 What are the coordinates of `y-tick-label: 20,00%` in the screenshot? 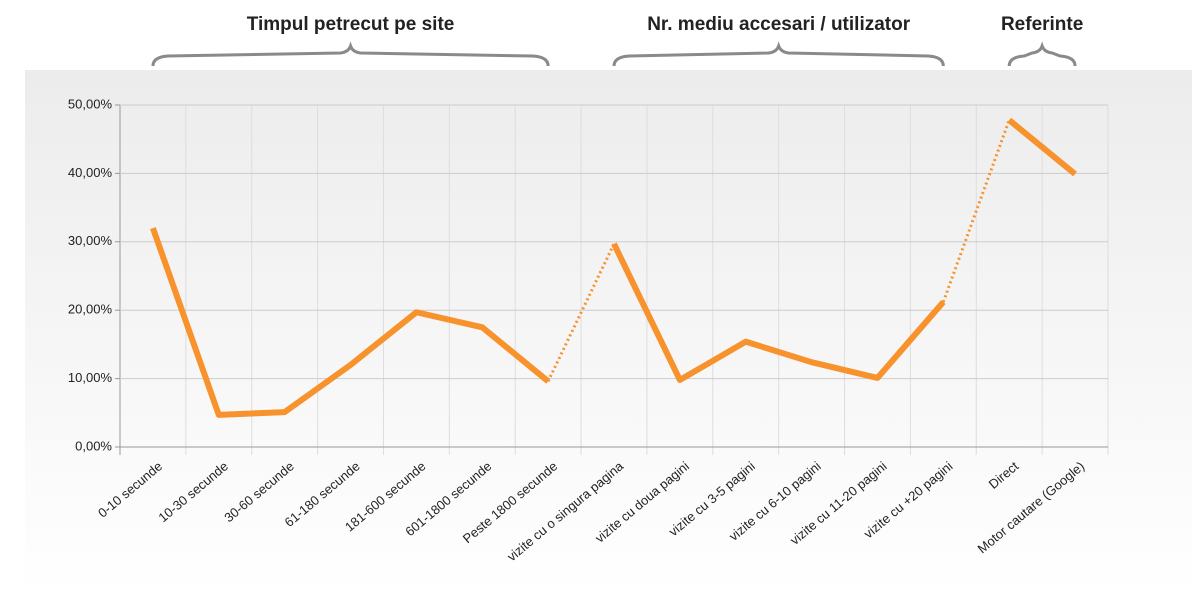 It's located at (90, 309).